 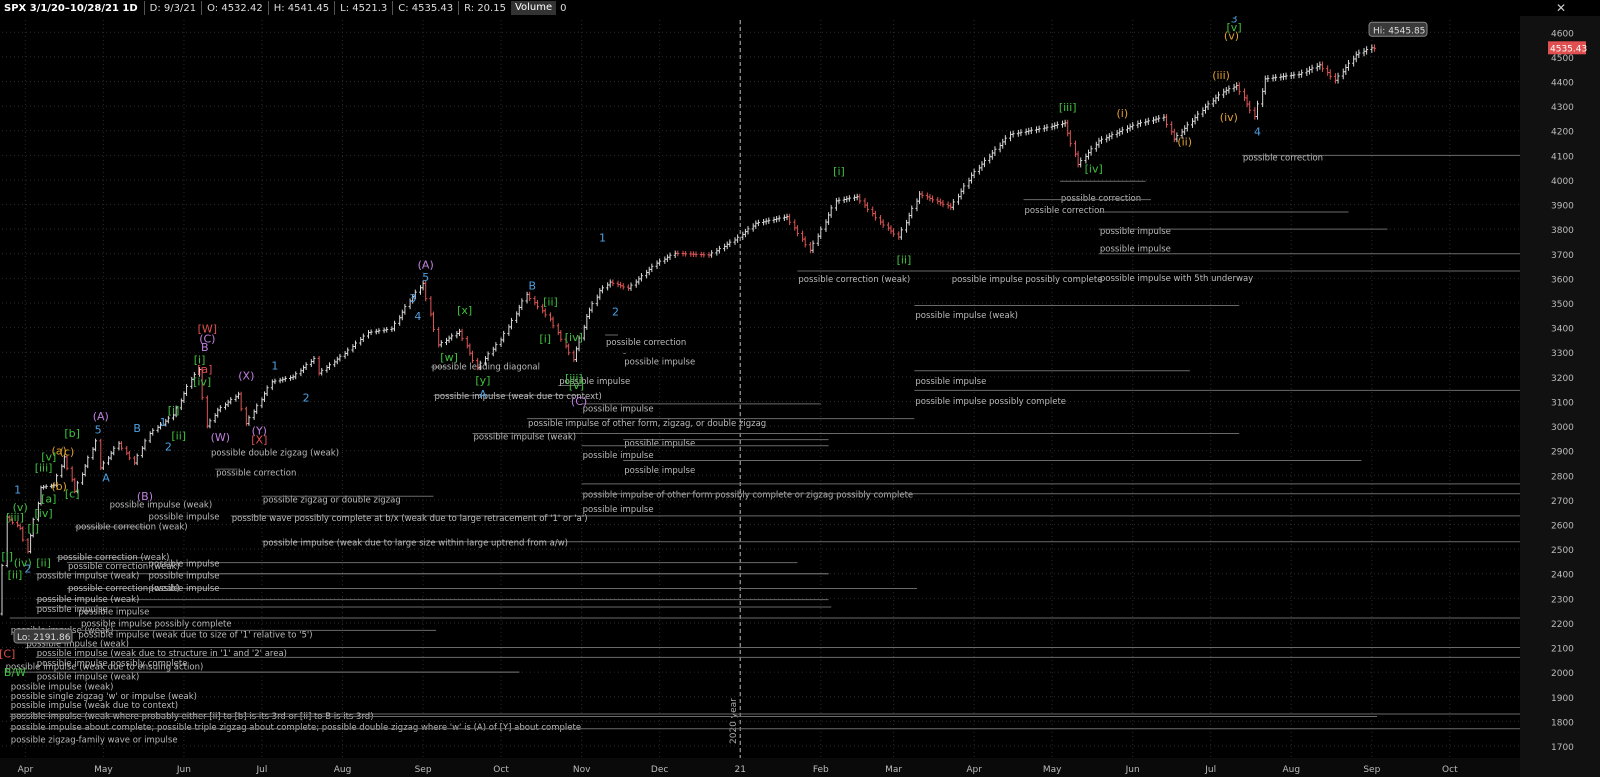 What do you see at coordinates (1371, 770) in the screenshot?
I see `x-tick-label: Sep` at bounding box center [1371, 770].